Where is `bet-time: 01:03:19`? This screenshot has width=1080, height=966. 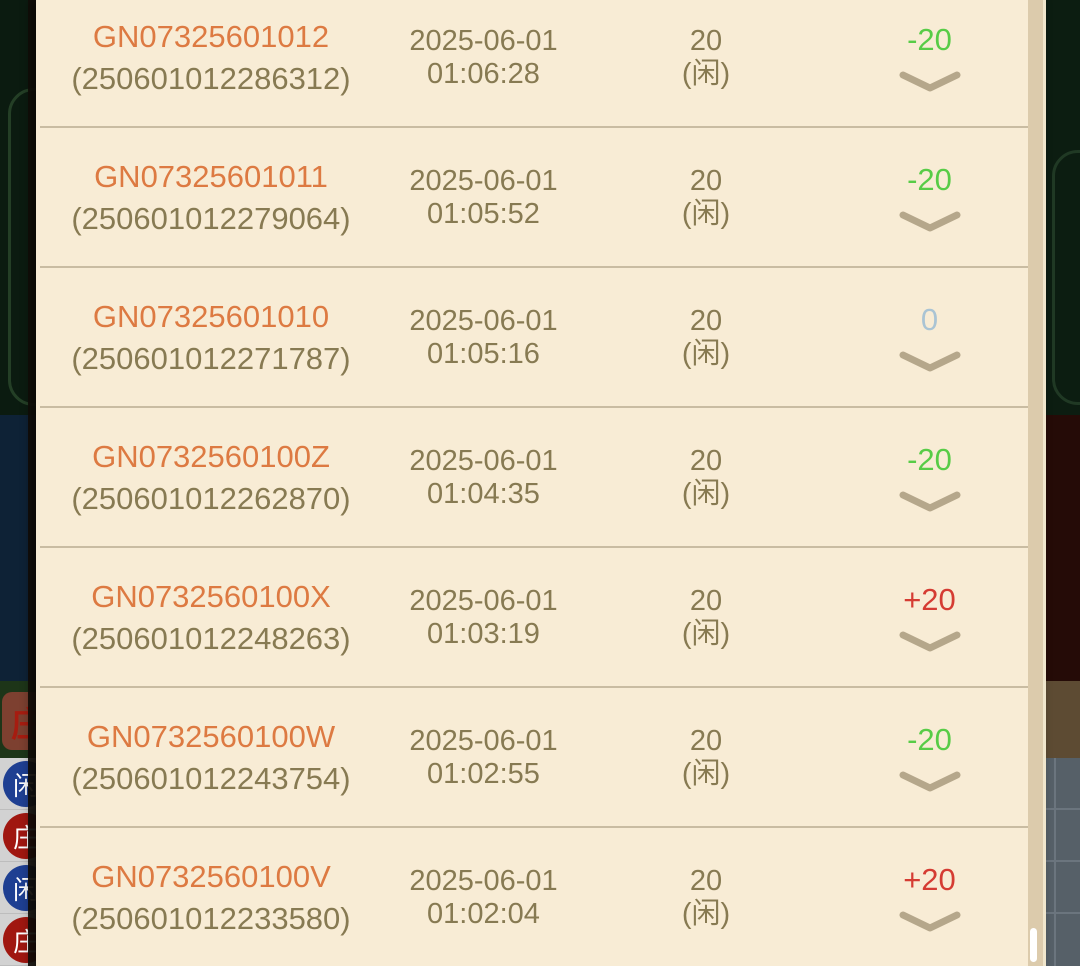 bet-time: 01:03:19 is located at coordinates (483, 634).